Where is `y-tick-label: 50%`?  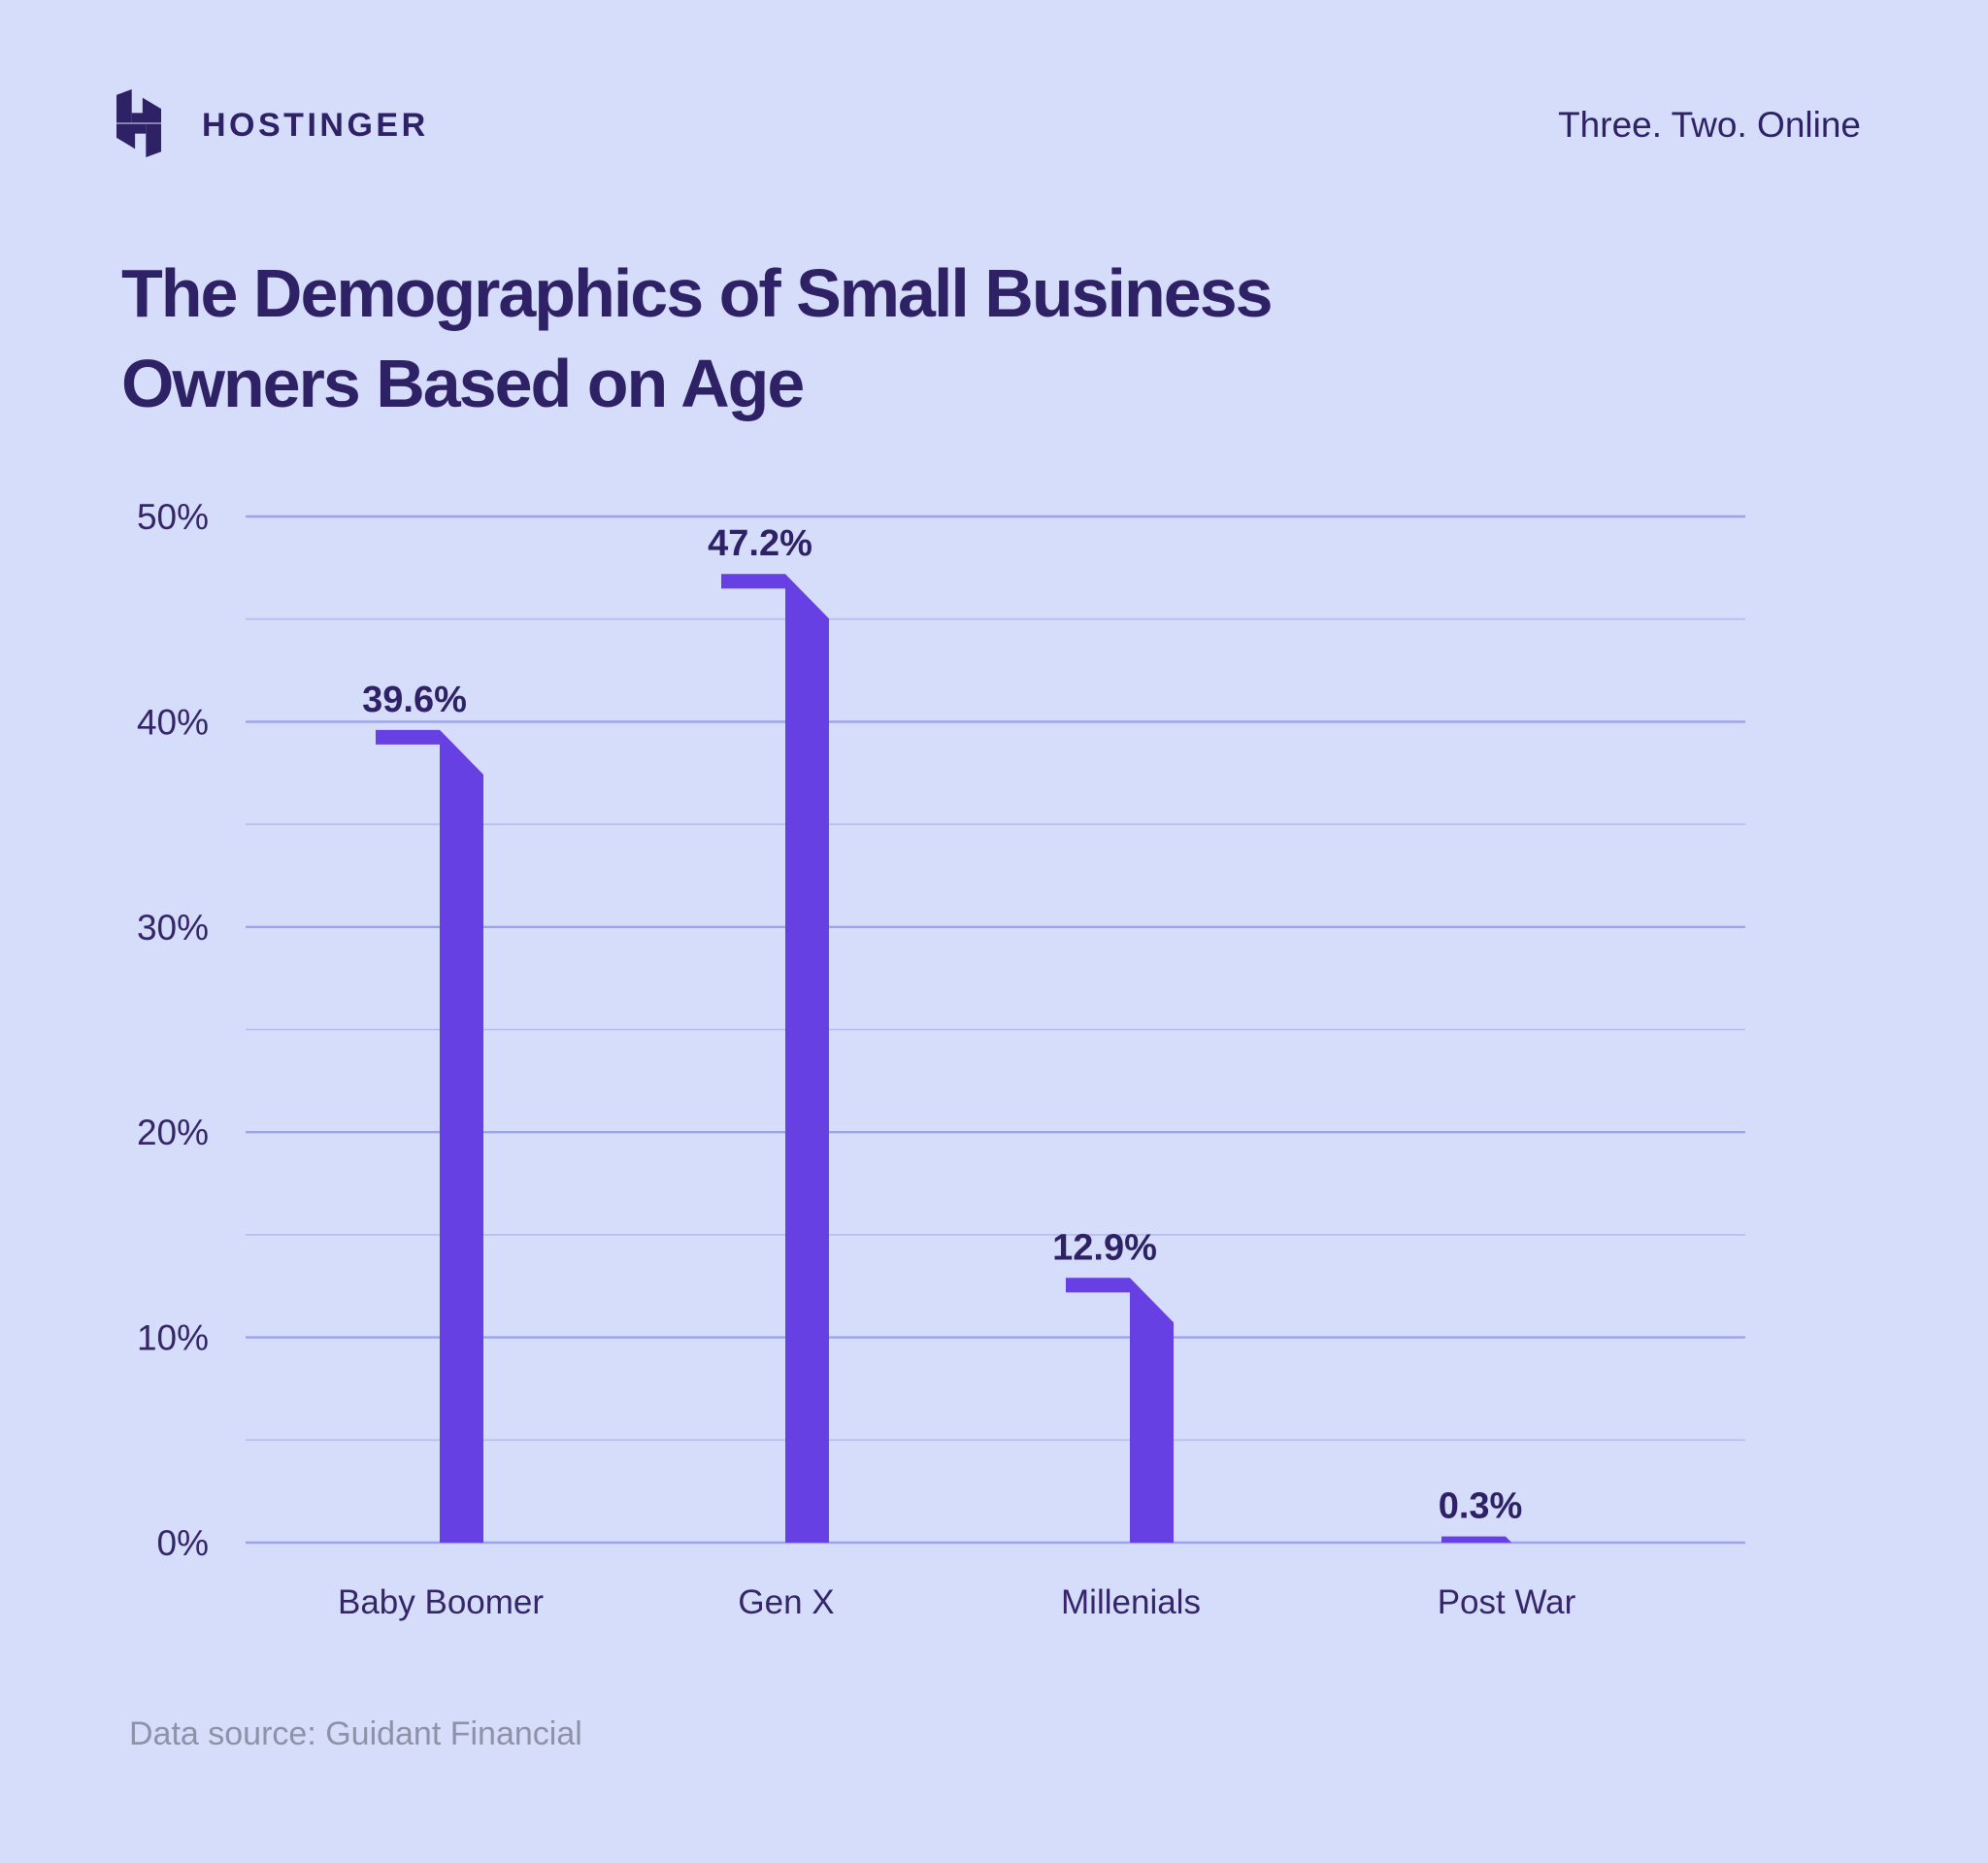 y-tick-label: 50% is located at coordinates (173, 517).